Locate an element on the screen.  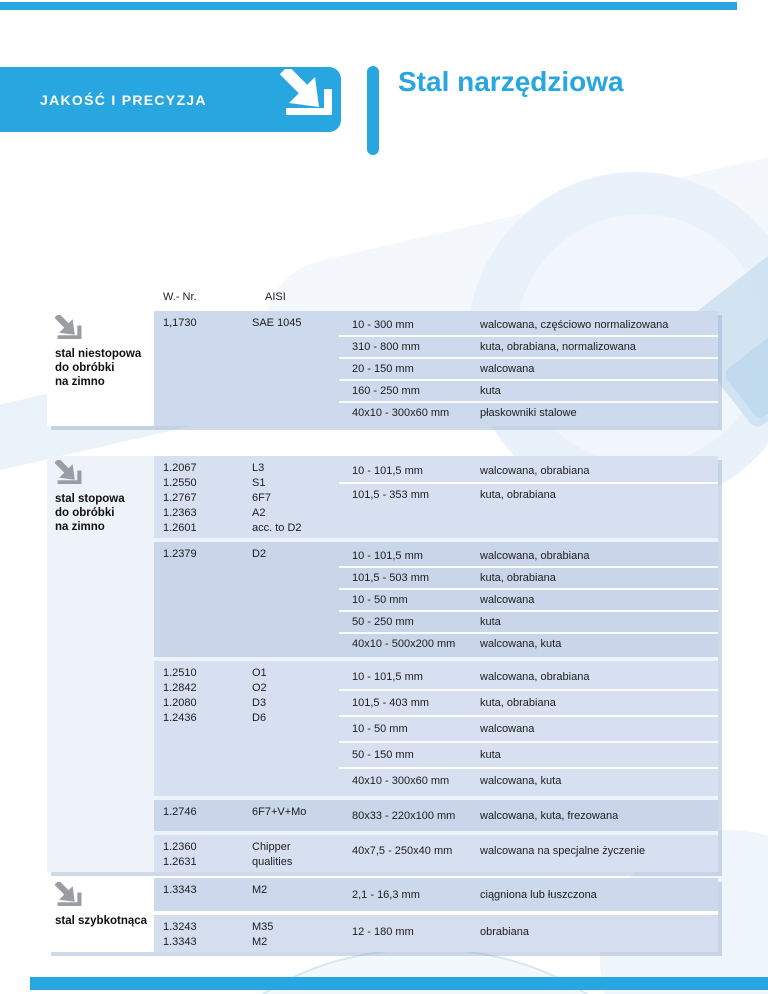
aisi-value: O2 is located at coordinates (259, 688).